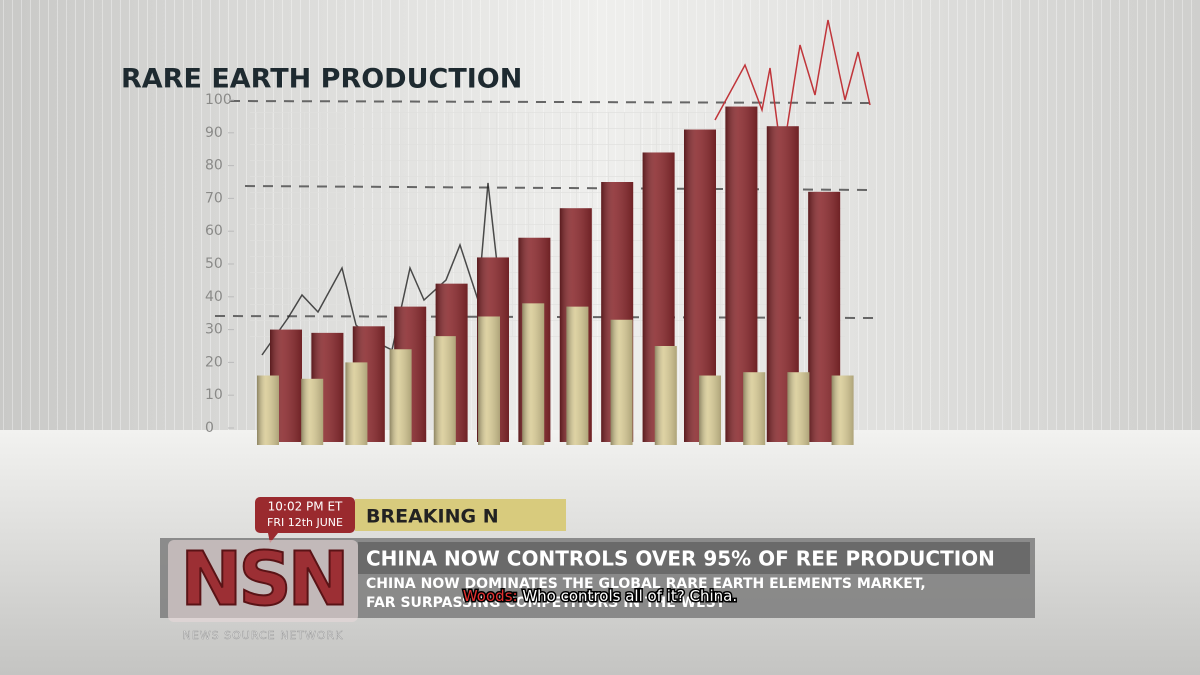 The image size is (1200, 675). I want to click on network-name: NEWS SOURCE NETWORK, so click(263, 635).